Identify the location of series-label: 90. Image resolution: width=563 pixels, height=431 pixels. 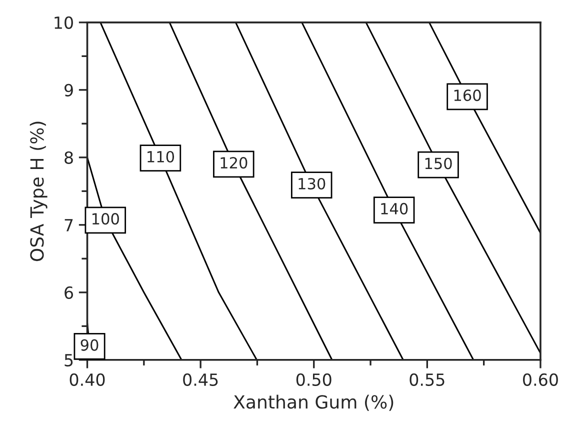
(89, 345).